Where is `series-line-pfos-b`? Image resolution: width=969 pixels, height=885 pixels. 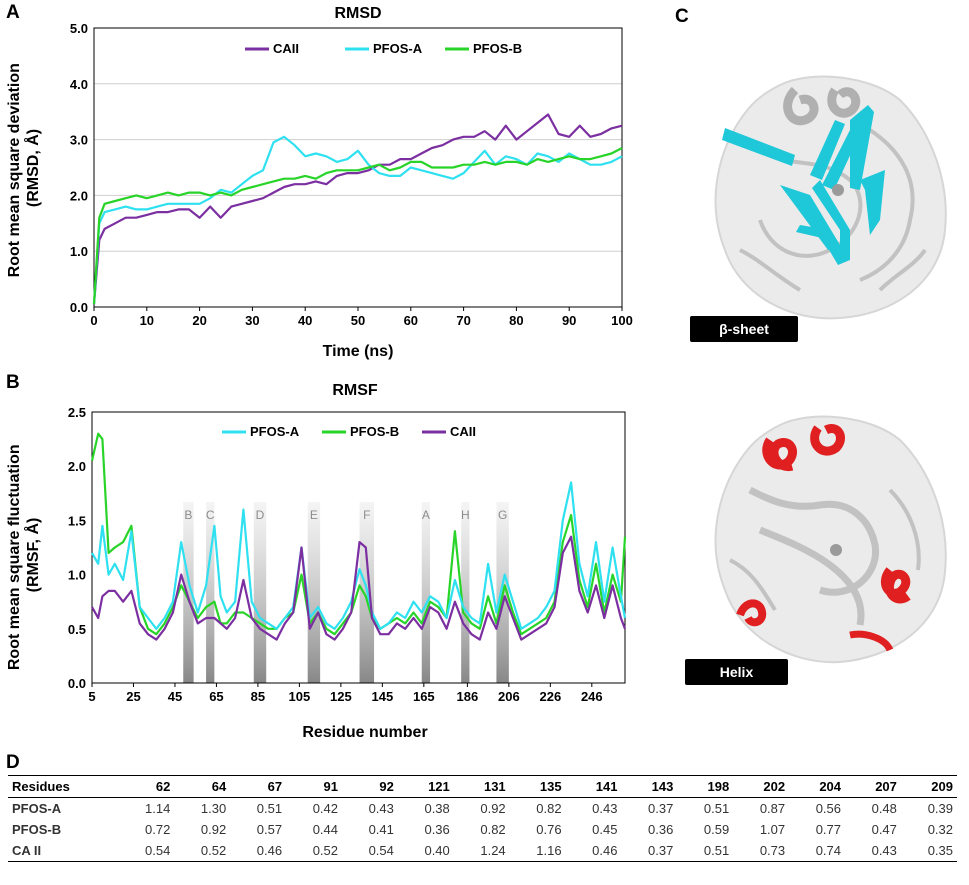
series-line-pfos-b is located at coordinates (357, 226).